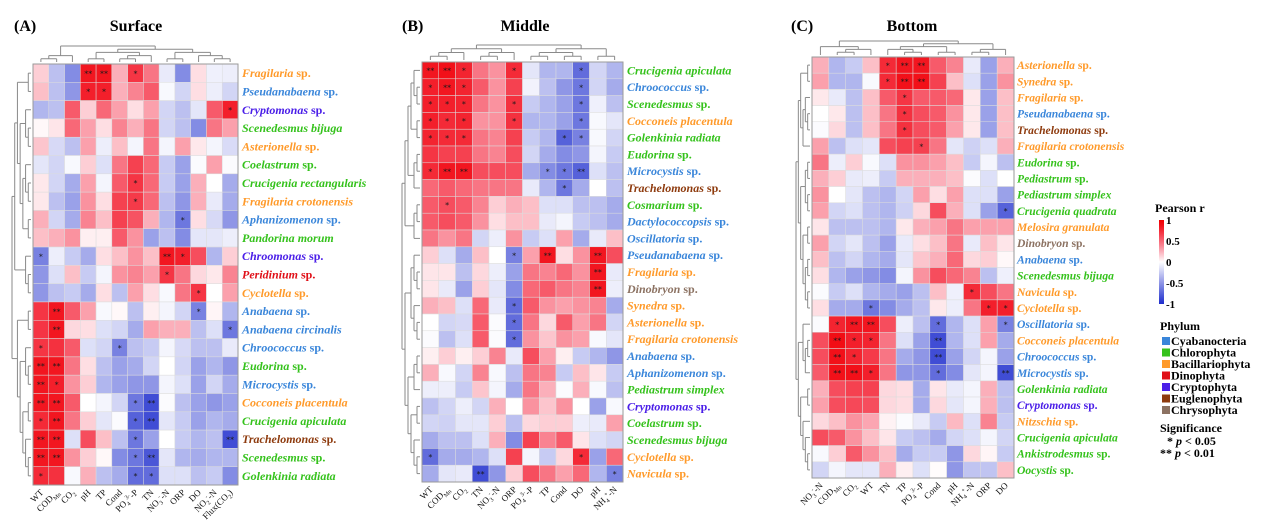 The width and height of the screenshot is (1269, 529). I want to click on genus-name: Fragilaria, so click(652, 272).